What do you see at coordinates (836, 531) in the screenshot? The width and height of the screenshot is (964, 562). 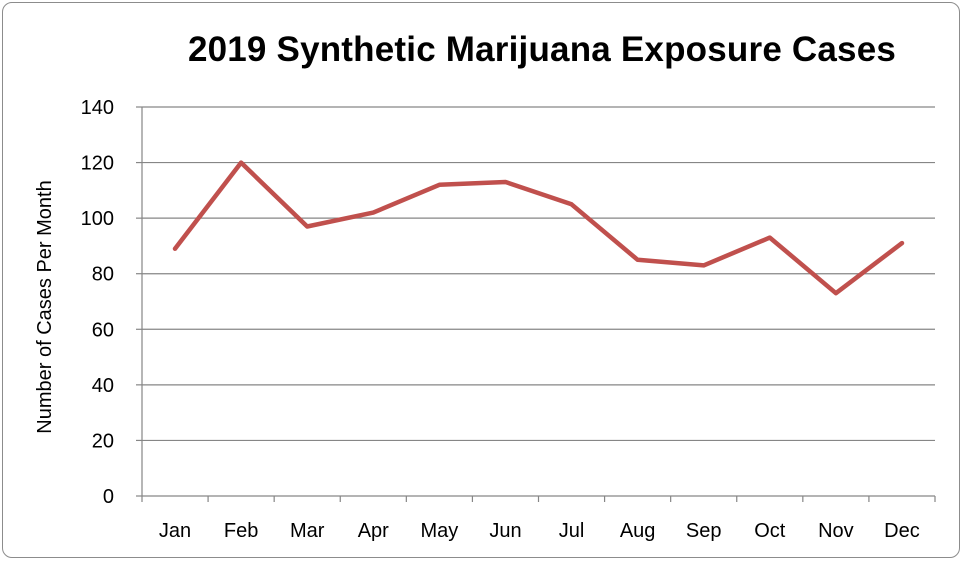 I see `x-tick-label: Nov` at bounding box center [836, 531].